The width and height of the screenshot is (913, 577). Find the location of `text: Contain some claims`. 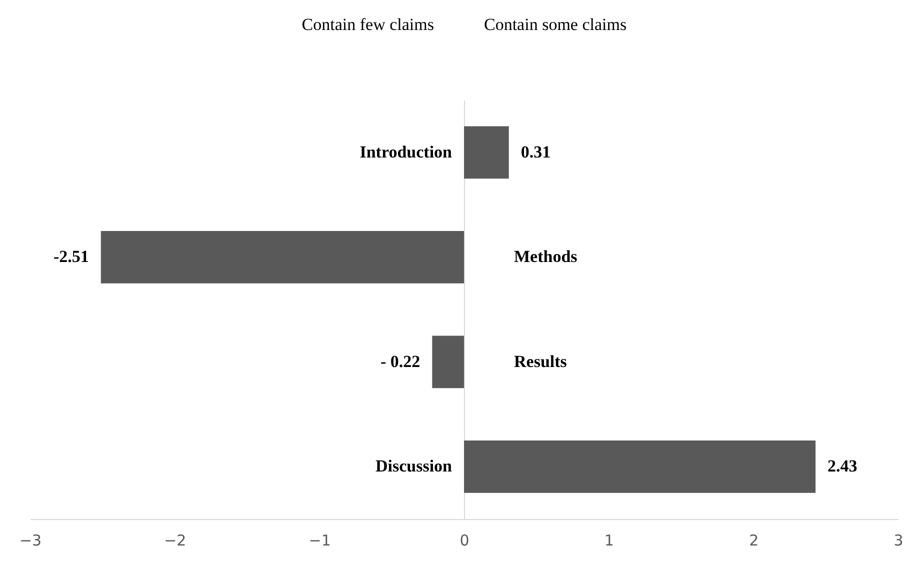

text: Contain some claims is located at coordinates (555, 24).